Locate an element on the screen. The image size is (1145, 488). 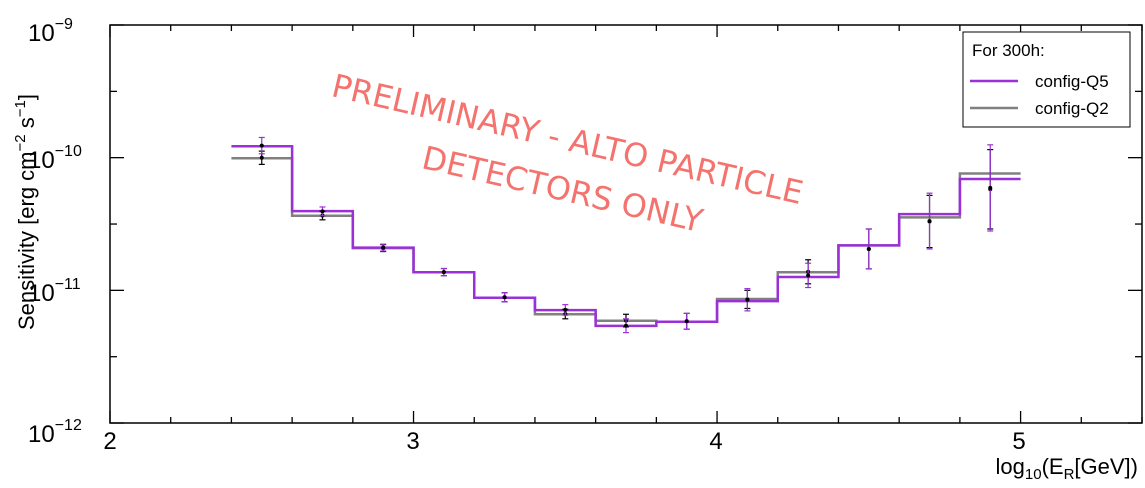
x-axis-title: log10(ER[GeV]) is located at coordinates (1067, 468).